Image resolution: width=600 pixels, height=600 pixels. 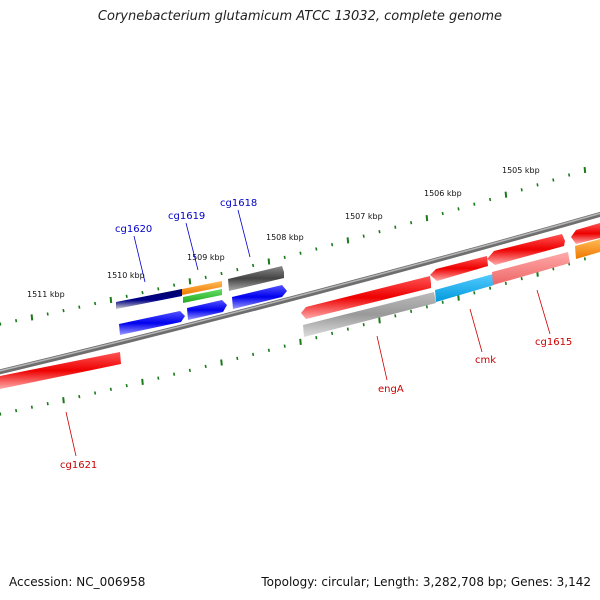 I want to click on gene-cg1618-track, so click(x=256, y=278).